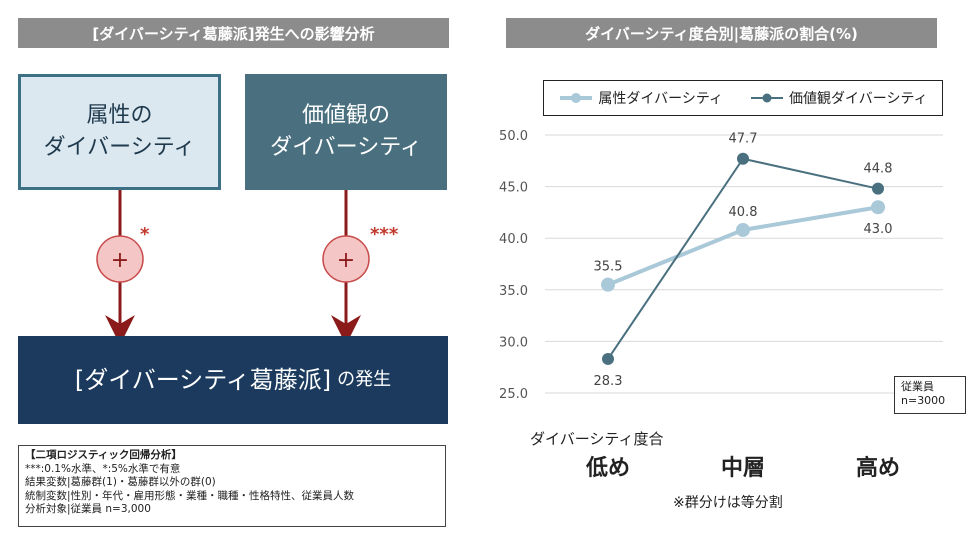 This screenshot has width=980, height=550. Describe the element at coordinates (513, 291) in the screenshot. I see `y-tick-label: 35.0` at that location.